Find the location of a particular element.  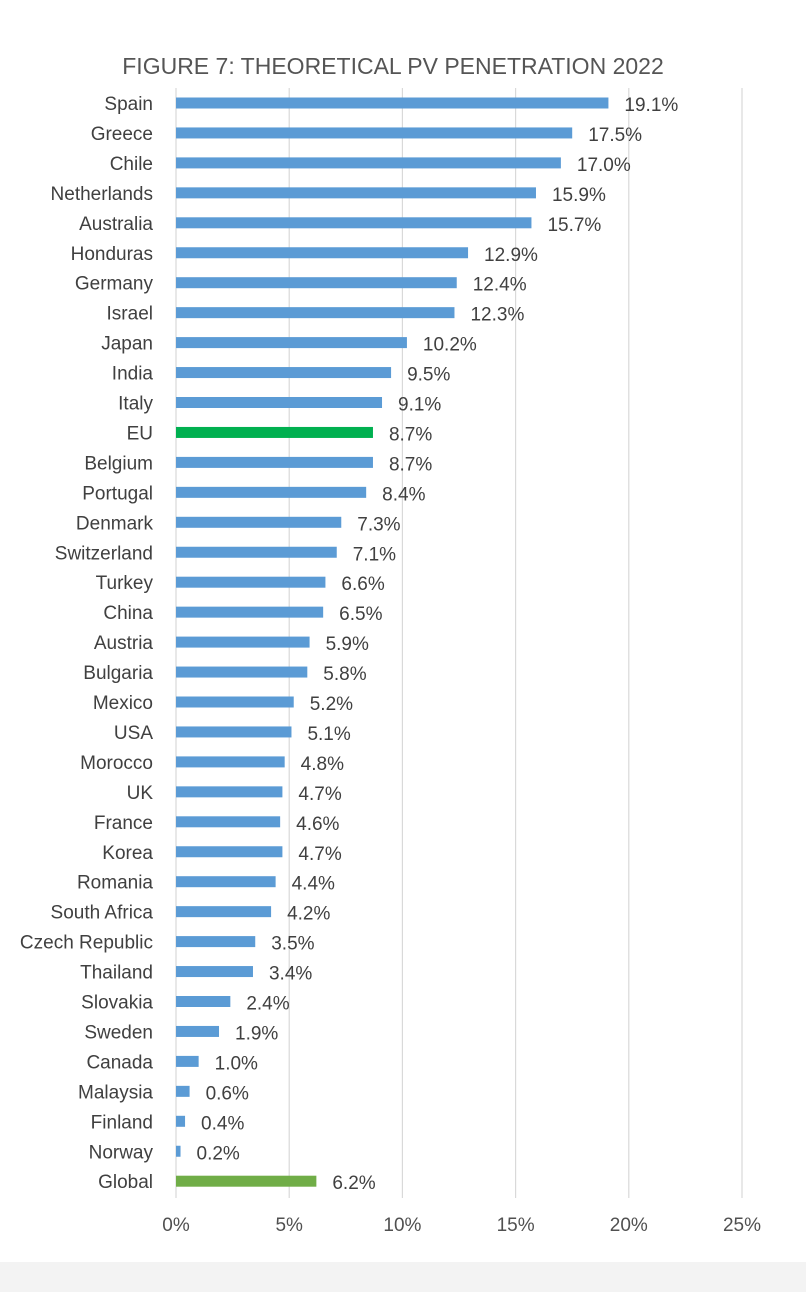

data-label-norway: 0.2% is located at coordinates (218, 1153).